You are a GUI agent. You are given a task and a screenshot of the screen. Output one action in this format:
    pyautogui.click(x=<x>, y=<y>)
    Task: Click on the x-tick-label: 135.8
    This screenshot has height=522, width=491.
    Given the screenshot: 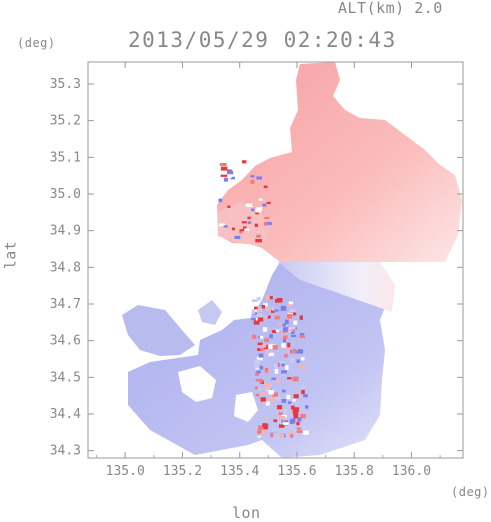 What is the action you would take?
    pyautogui.click(x=354, y=471)
    